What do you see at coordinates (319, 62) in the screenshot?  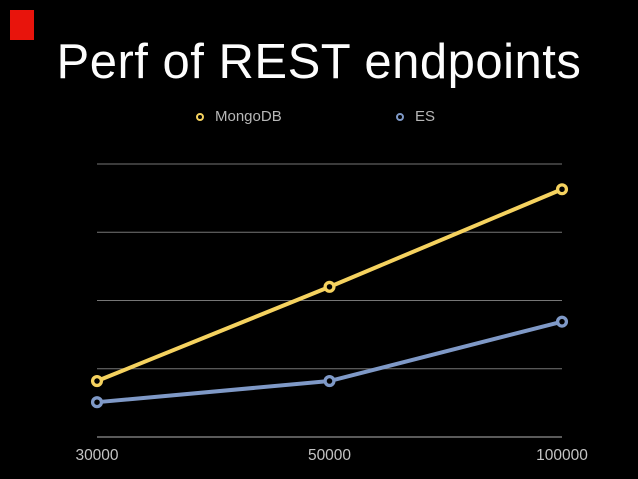 I see `slide-title: Perf of REST endpoints` at bounding box center [319, 62].